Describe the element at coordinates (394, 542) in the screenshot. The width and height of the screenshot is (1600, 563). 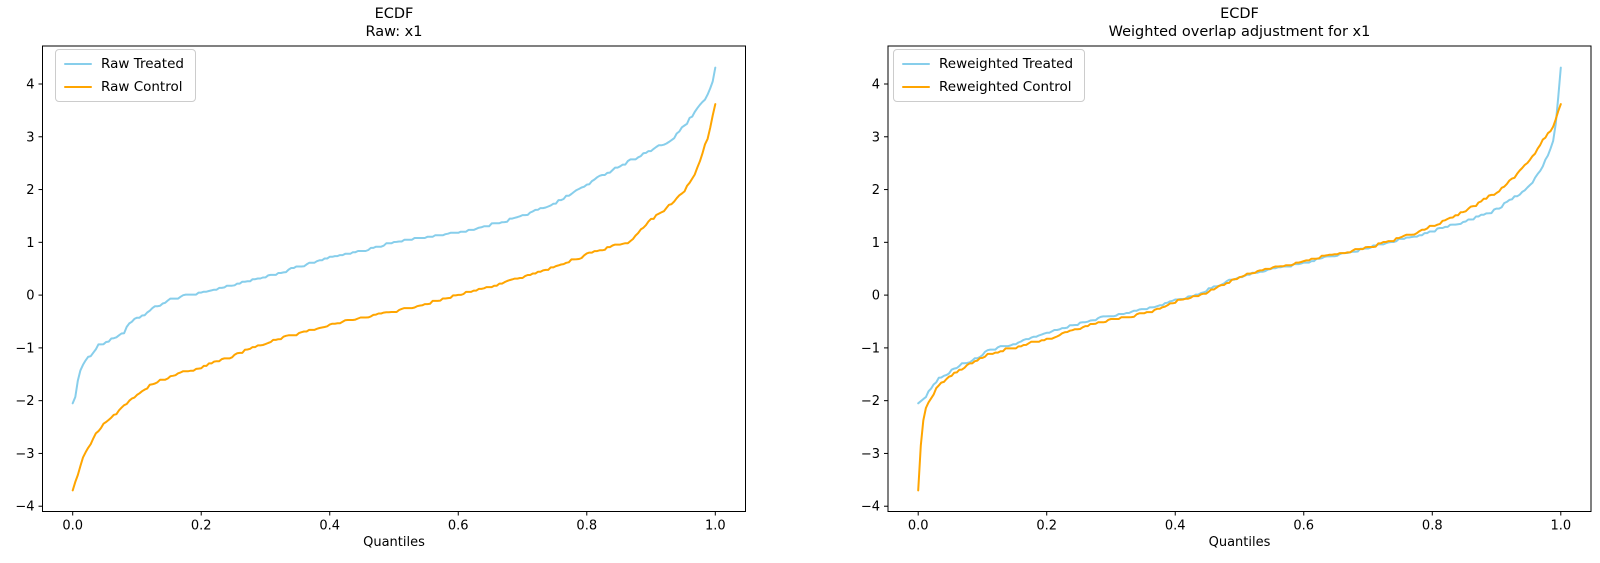
I see `x-axis-label-left: Quantiles` at that location.